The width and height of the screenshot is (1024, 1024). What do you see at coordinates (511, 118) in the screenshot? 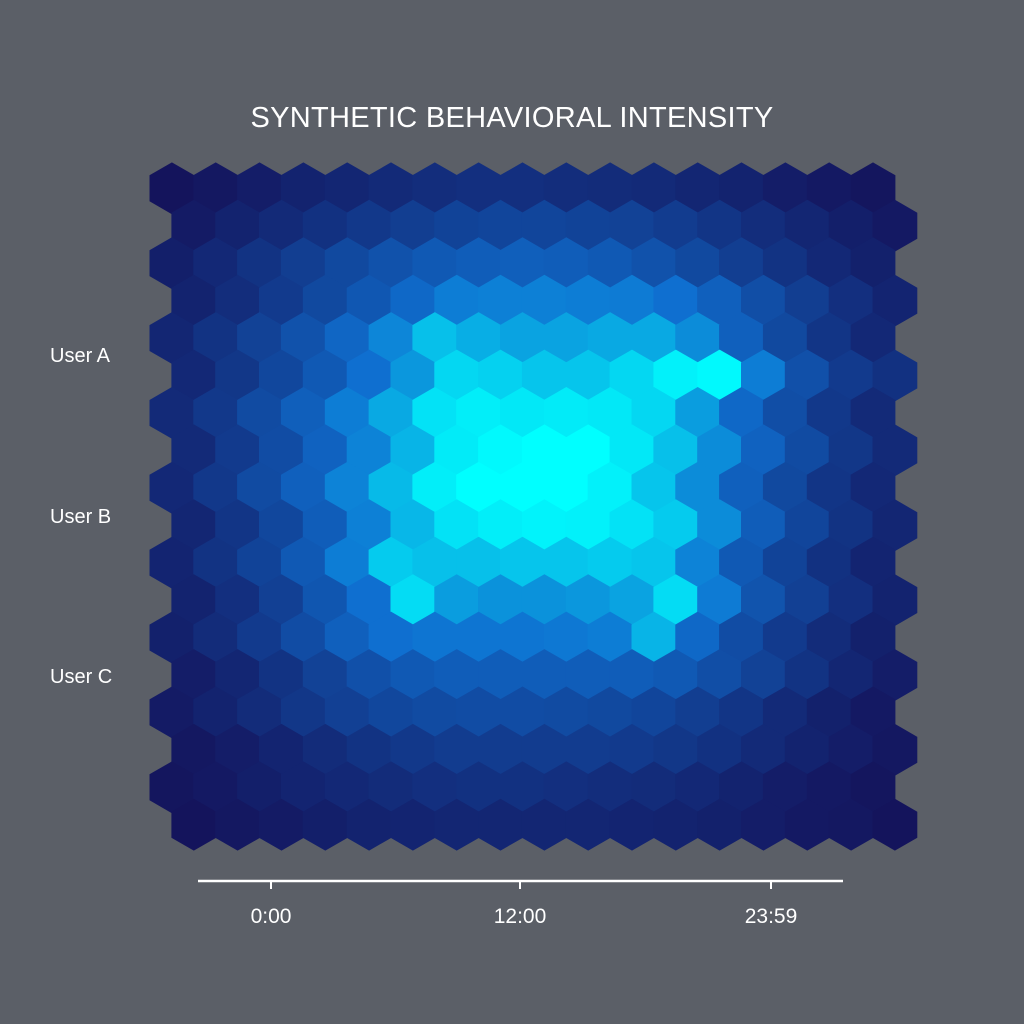
I see `chart-title: SYNTHETIC BEHAVIORAL INTENSITY` at bounding box center [511, 118].